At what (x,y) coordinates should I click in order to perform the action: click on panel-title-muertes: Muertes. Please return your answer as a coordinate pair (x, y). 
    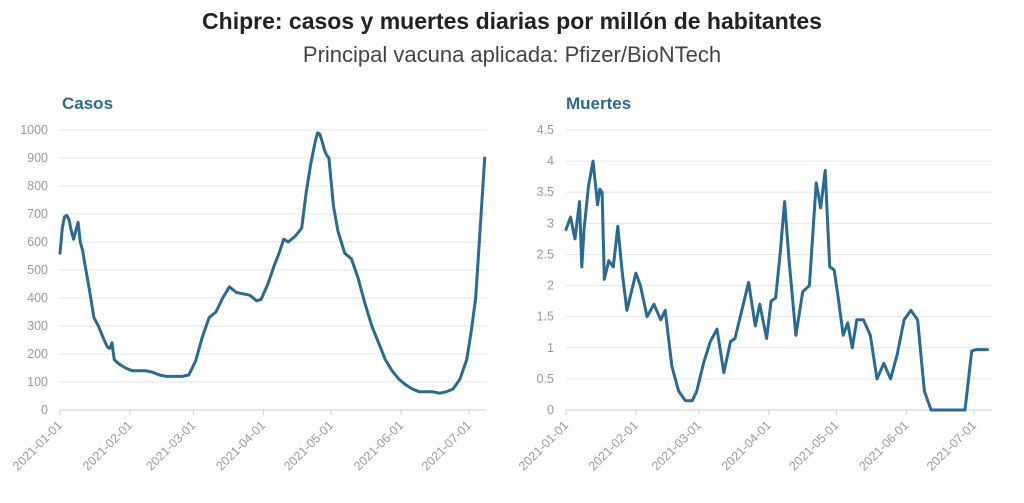
    Looking at the image, I should click on (598, 103).